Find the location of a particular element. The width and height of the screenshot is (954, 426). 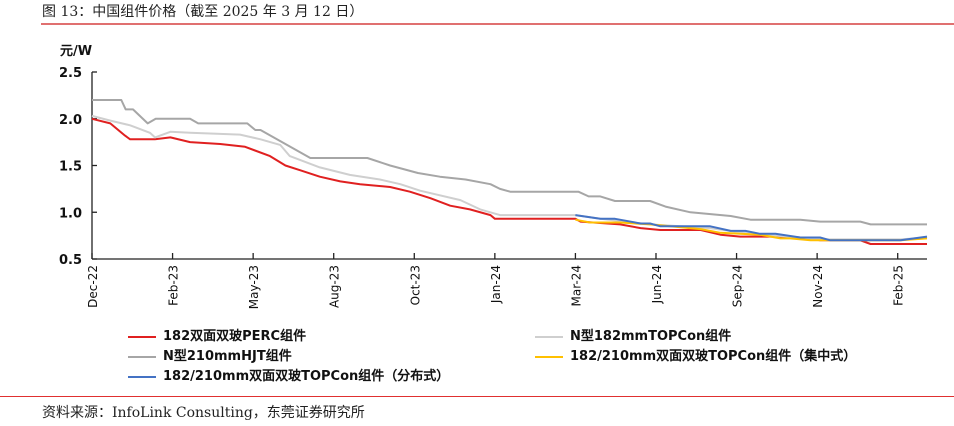

x-tick-label: Aug-23 is located at coordinates (335, 286).